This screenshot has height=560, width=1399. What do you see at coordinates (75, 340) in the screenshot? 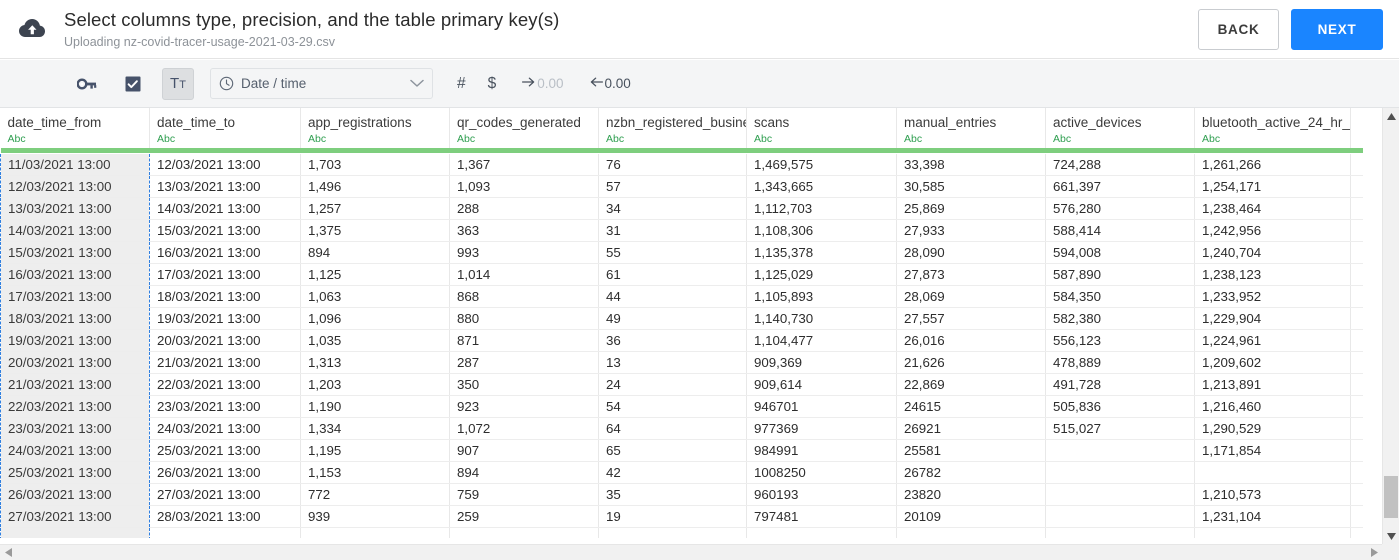
I see `table-cell: 19/03/2021 13:00` at bounding box center [75, 340].